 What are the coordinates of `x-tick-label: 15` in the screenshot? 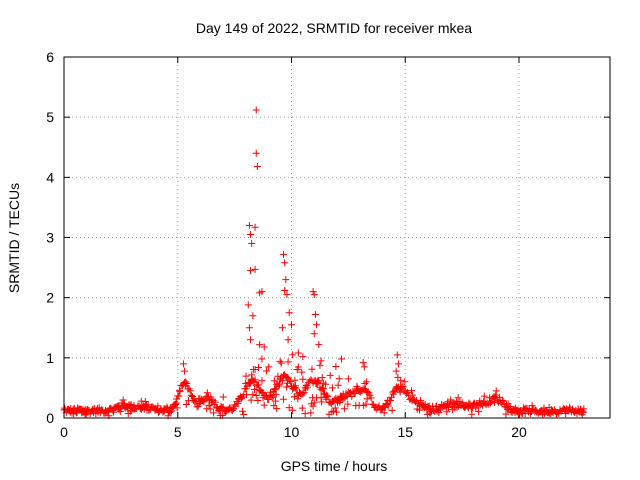 It's located at (405, 432).